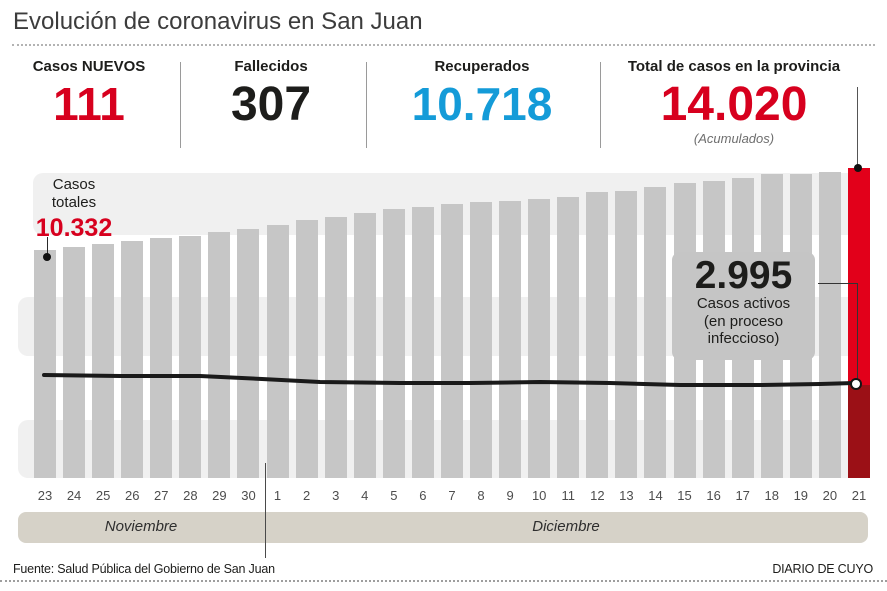  Describe the element at coordinates (219, 495) in the screenshot. I see `day-label: 29` at that location.